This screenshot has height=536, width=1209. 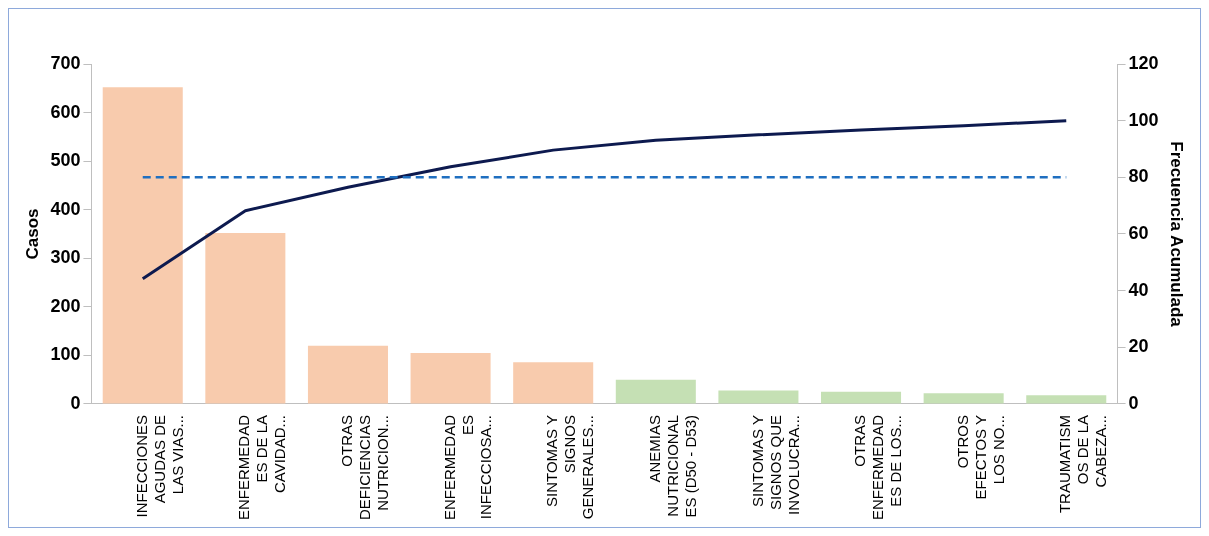 I want to click on y2-tick-label: 120, so click(x=1143, y=62).